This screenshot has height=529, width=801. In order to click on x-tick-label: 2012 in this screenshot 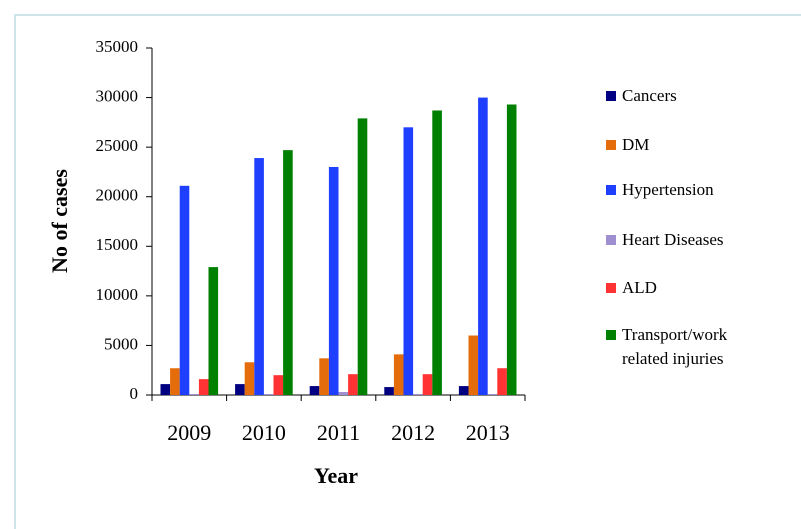, I will do `click(413, 432)`.